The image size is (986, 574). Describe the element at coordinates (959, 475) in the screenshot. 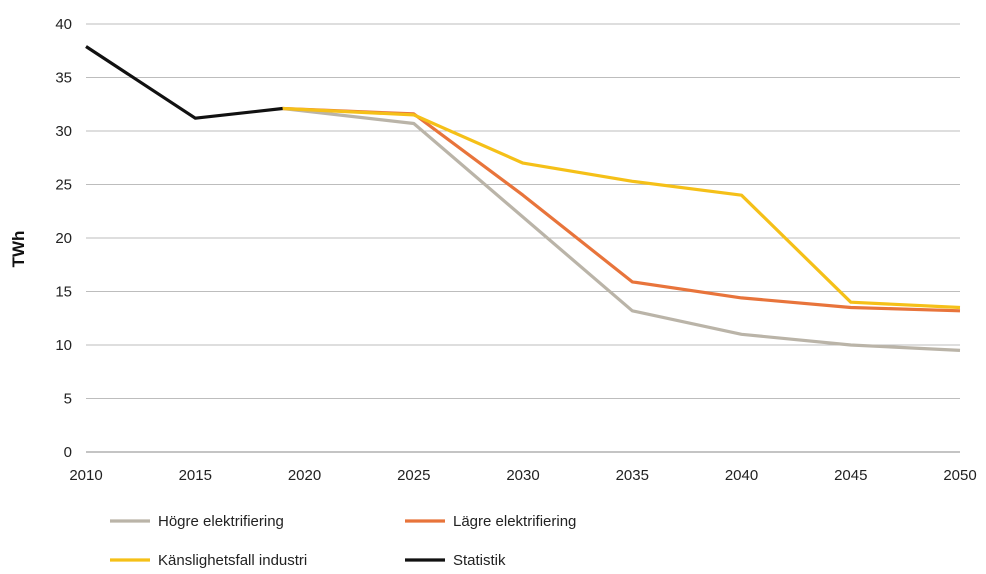

I see `x-tick-label: 2050` at that location.